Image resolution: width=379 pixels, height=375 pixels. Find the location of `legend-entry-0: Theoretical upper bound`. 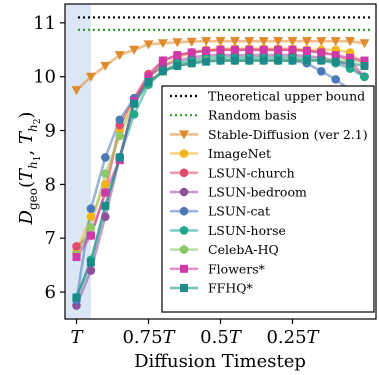

legend-entry-0: Theoretical upper bound is located at coordinates (267, 96).